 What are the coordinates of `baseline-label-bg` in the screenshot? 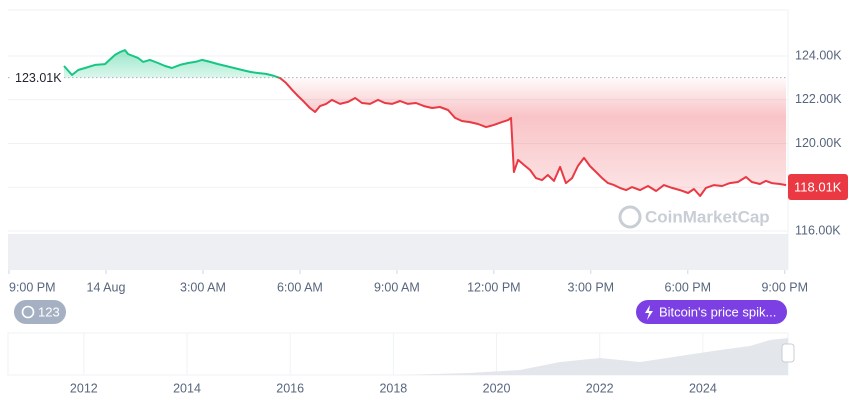 It's located at (38, 77).